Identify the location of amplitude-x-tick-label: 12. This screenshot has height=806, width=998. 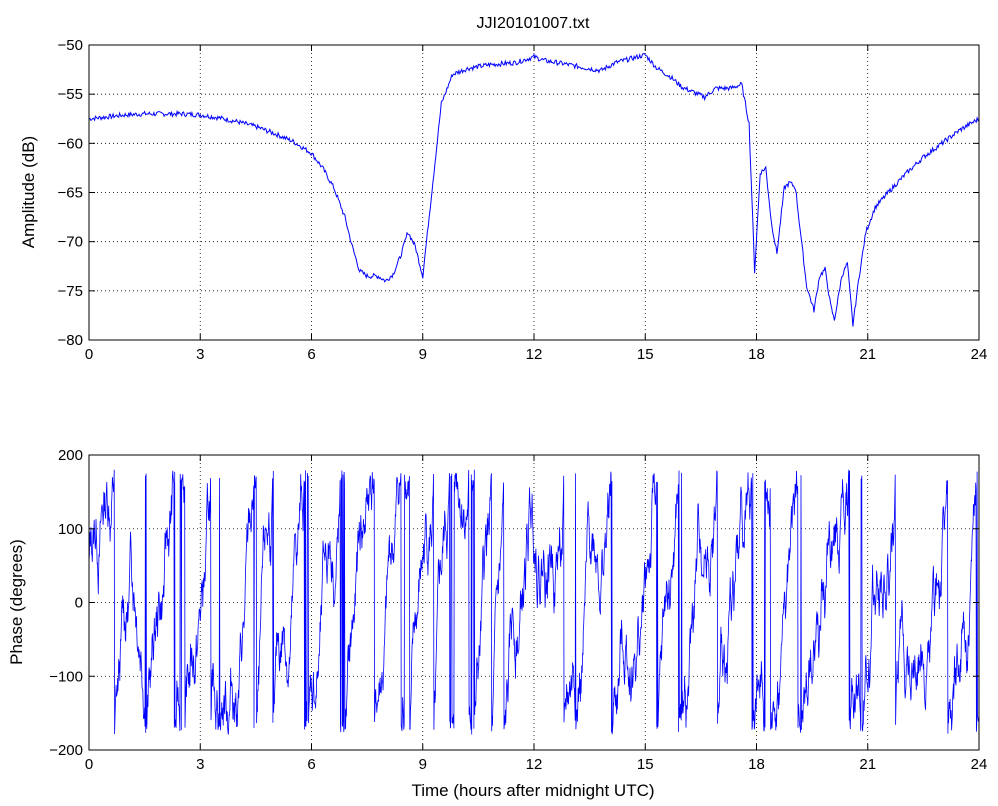
(534, 354).